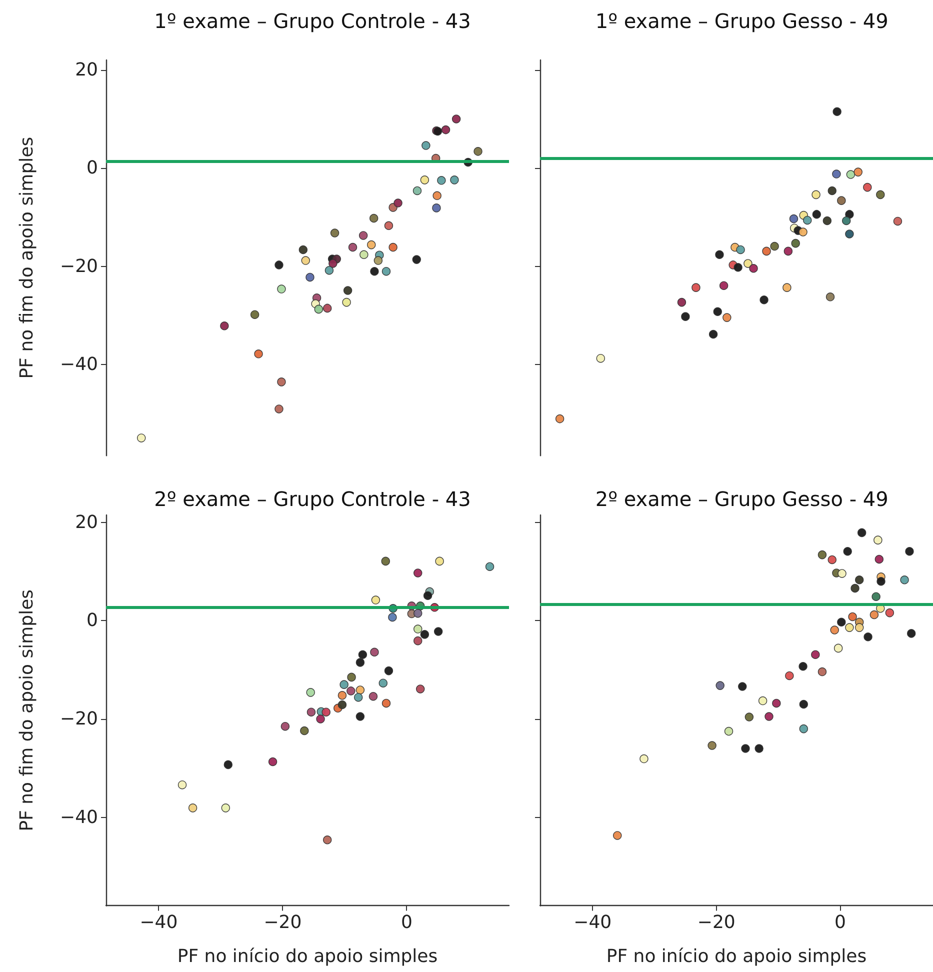 This screenshot has height=972, width=933. What do you see at coordinates (741, 499) in the screenshot?
I see `chart-title: 2º exame – Grupo Gesso - 49` at bounding box center [741, 499].